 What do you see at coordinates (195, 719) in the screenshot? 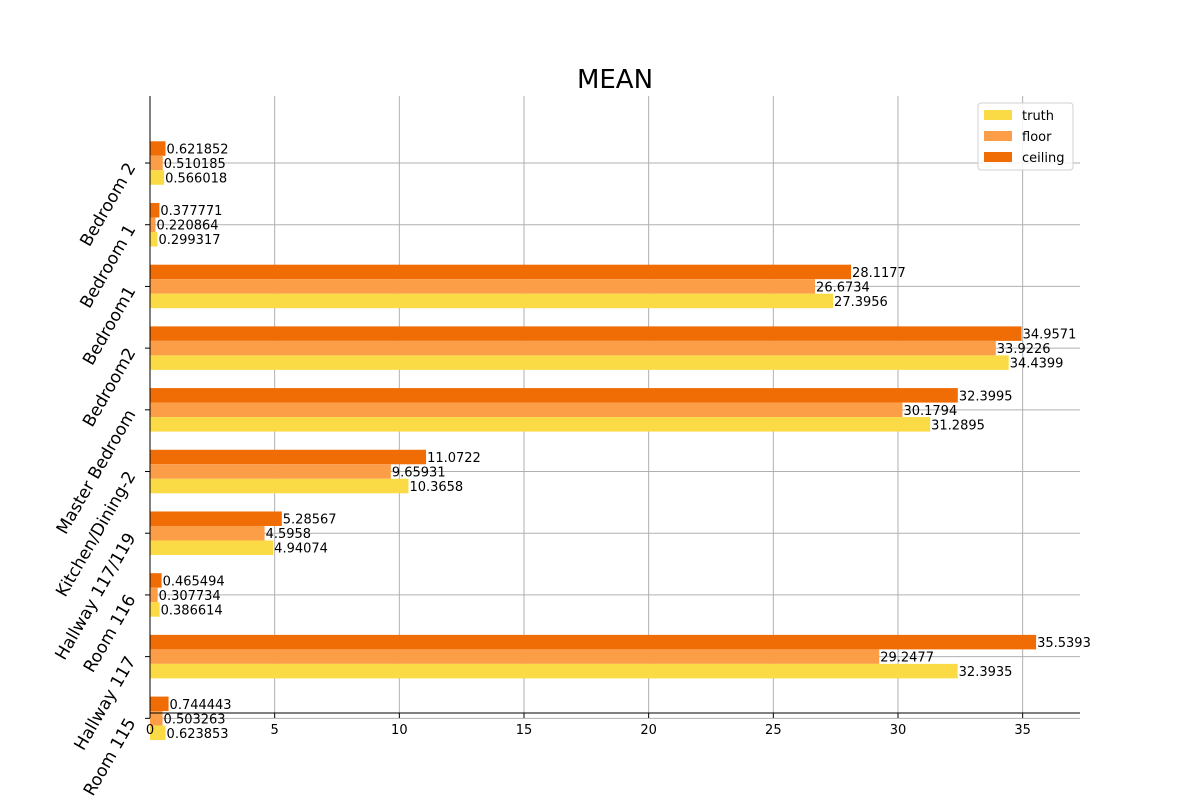
I see `data-label-floor: 0.503263` at bounding box center [195, 719].